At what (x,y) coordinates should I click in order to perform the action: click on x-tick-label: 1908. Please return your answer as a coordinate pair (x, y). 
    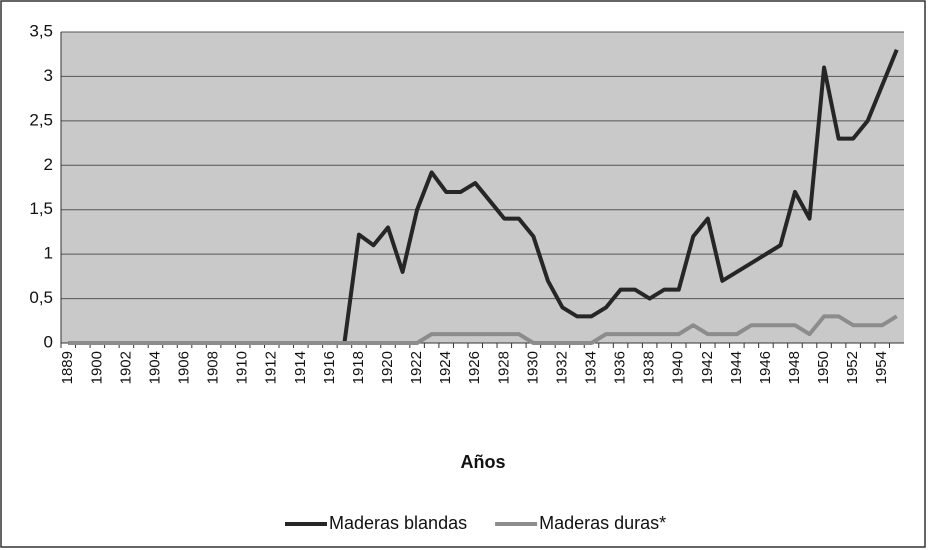
    Looking at the image, I should click on (213, 367).